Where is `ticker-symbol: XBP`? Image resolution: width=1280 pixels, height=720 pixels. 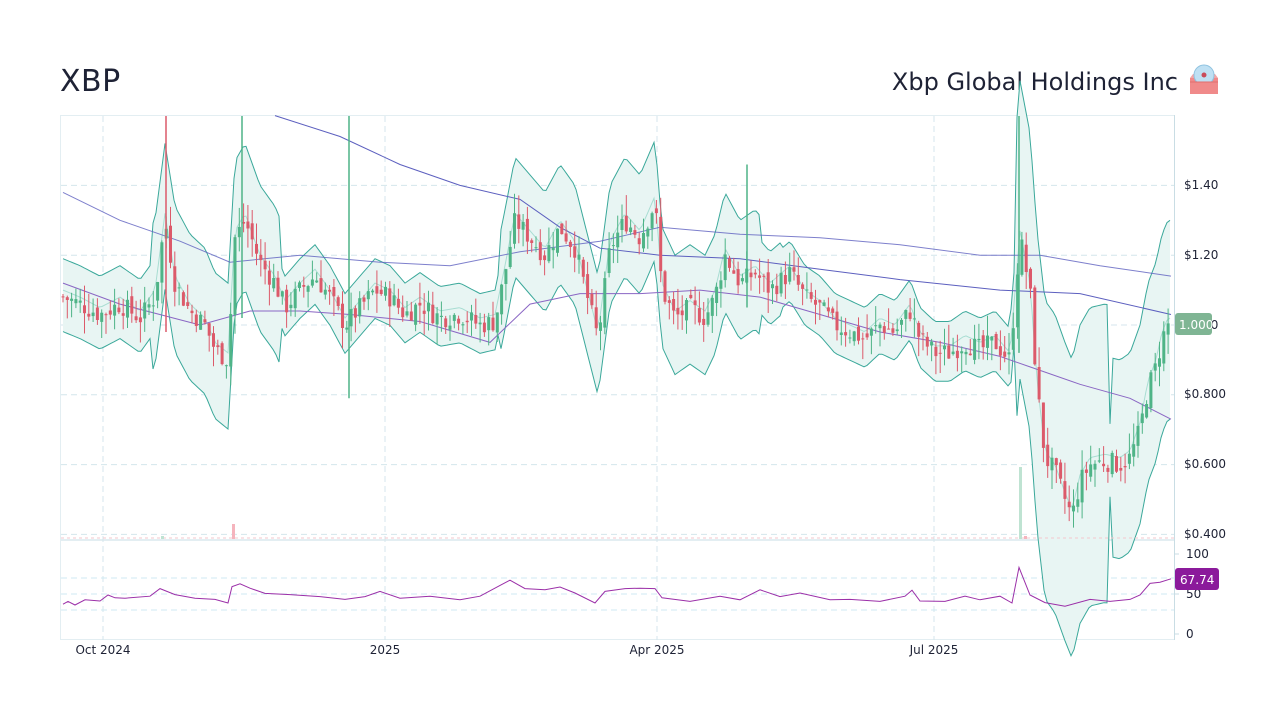
ticker-symbol: XBP is located at coordinates (90, 81).